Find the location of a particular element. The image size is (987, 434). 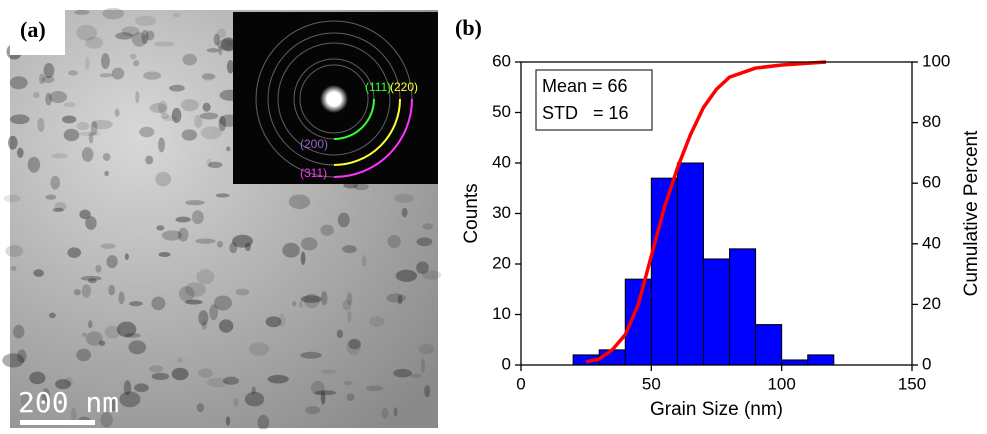

label-box is located at coordinates (37, 32).